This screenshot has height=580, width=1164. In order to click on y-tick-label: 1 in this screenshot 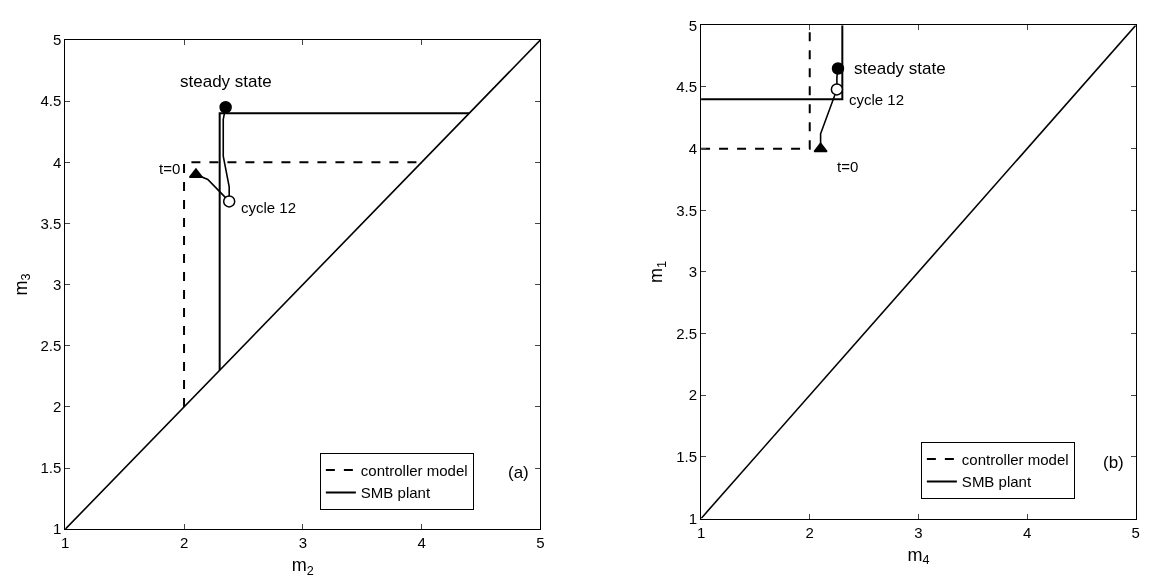, I will do `click(693, 518)`.